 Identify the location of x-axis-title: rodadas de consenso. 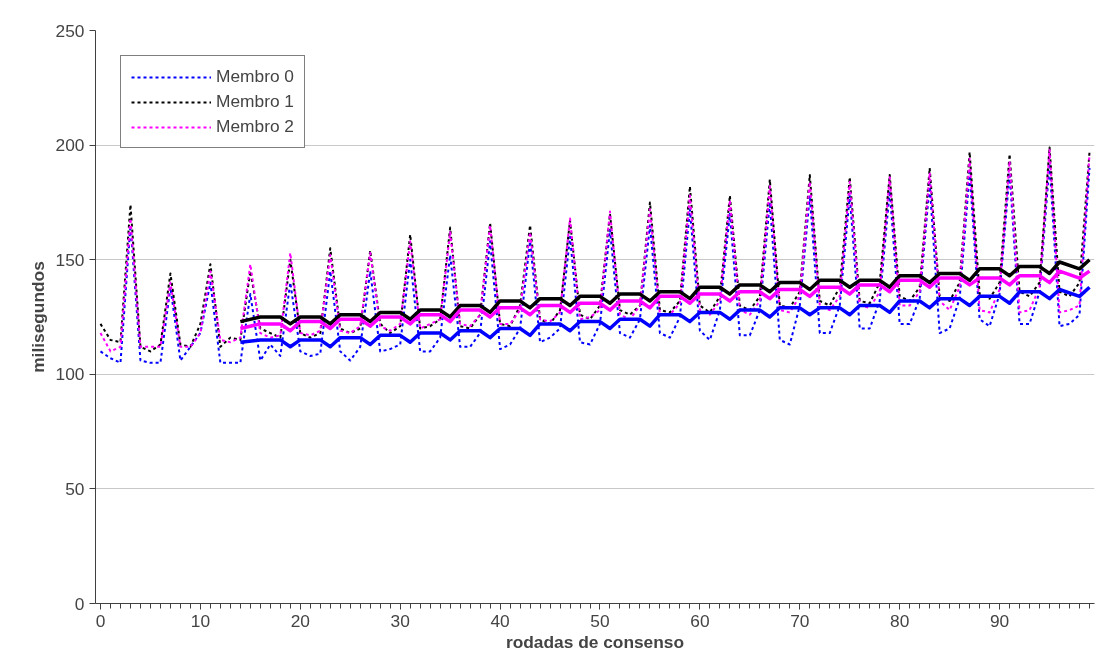
(595, 641).